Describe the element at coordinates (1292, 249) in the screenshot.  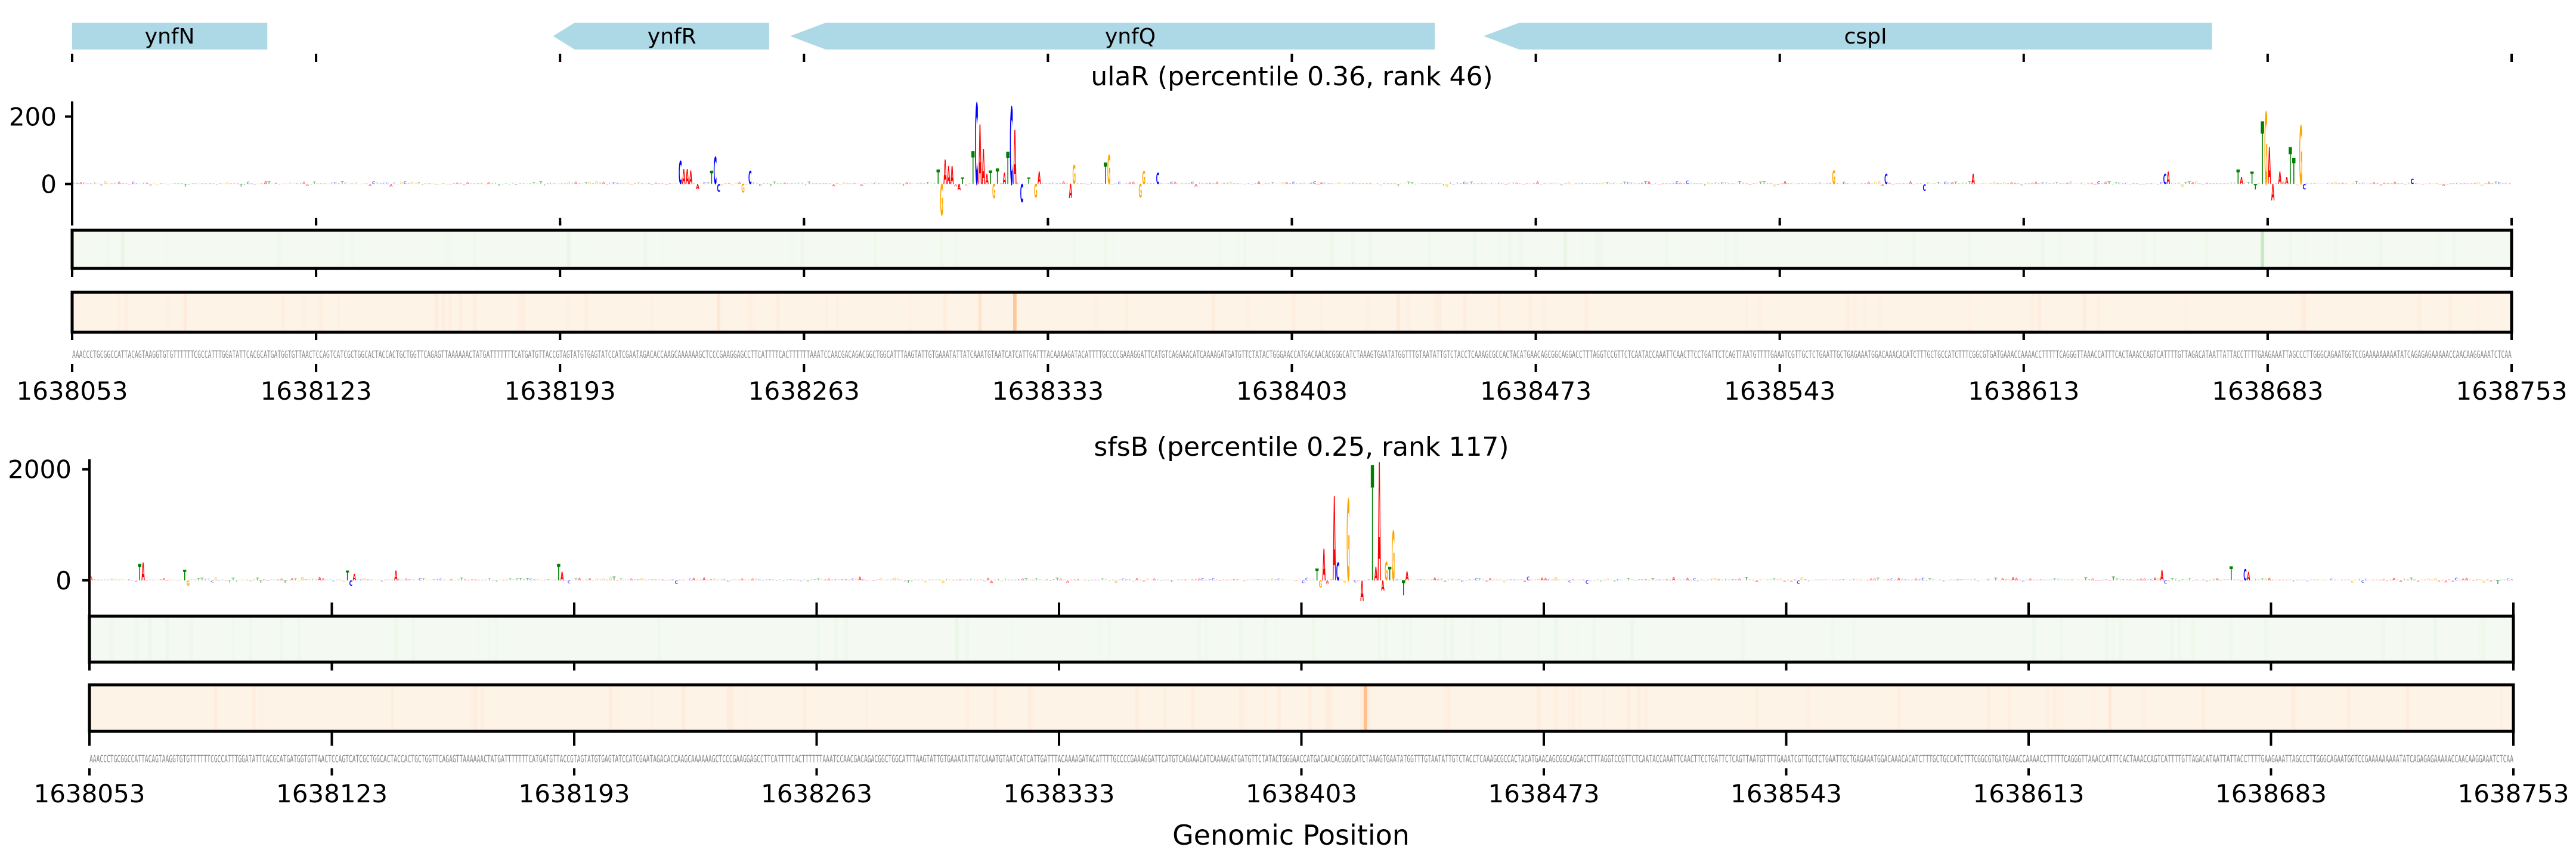
I see `track-green` at that location.